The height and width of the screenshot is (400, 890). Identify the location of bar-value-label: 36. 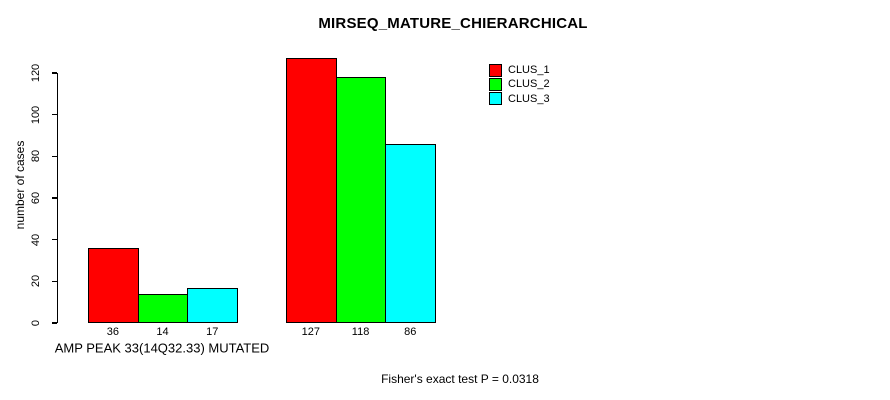
(112, 332).